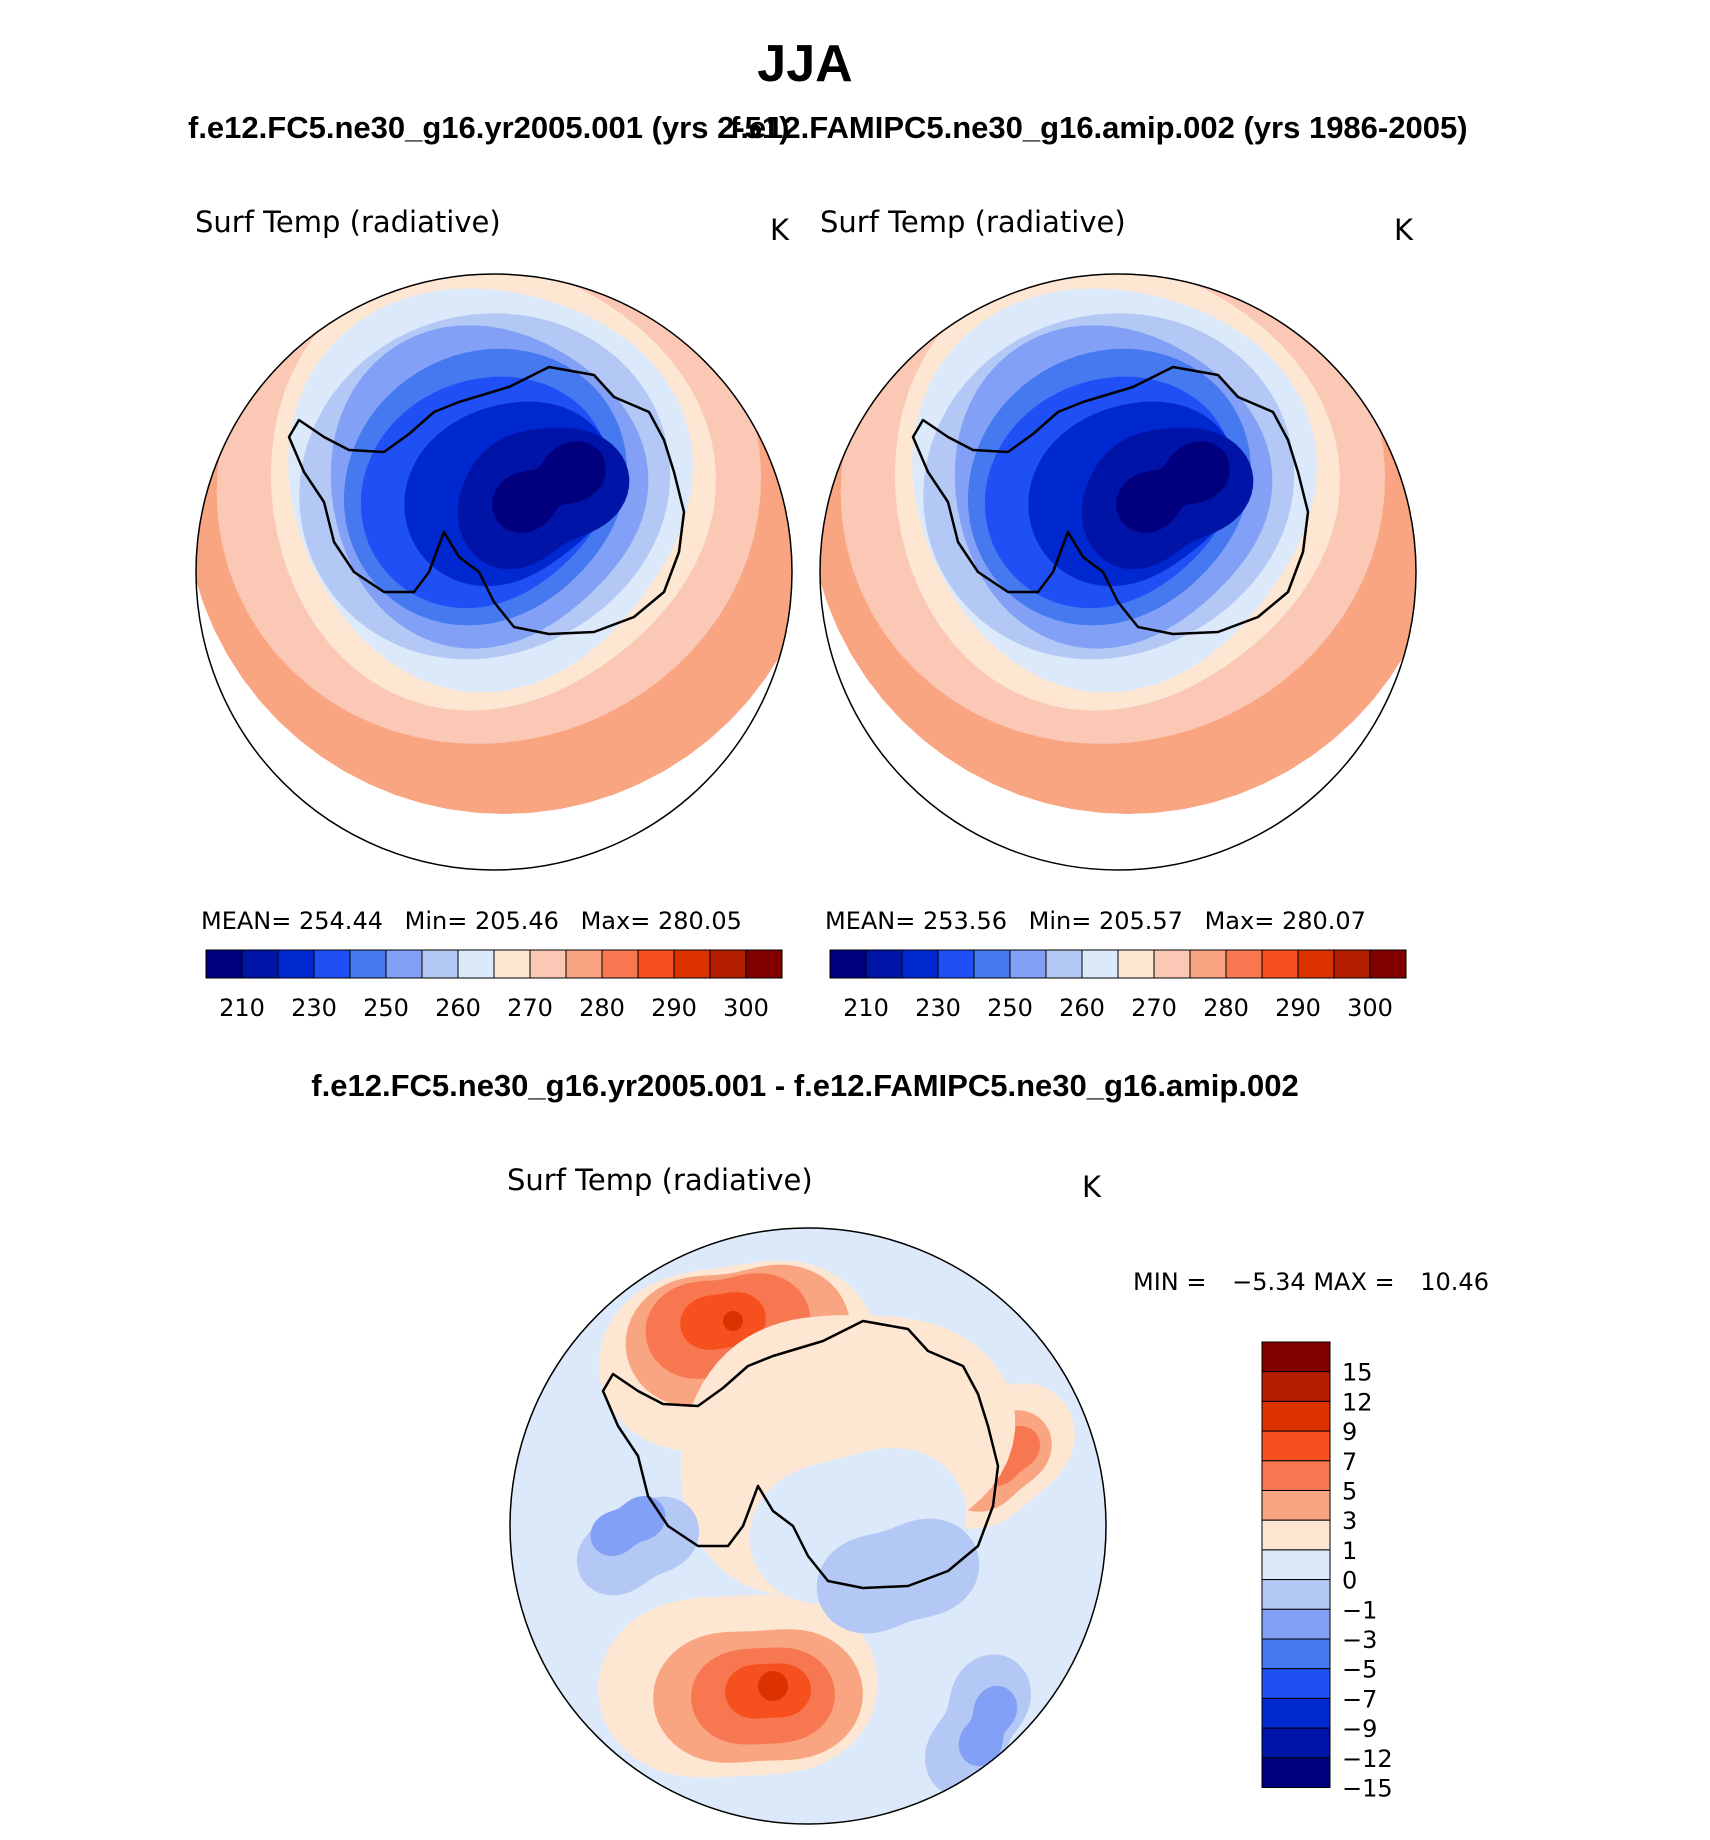 The height and width of the screenshot is (1840, 1710). I want to click on difference-field, so click(808, 1526).